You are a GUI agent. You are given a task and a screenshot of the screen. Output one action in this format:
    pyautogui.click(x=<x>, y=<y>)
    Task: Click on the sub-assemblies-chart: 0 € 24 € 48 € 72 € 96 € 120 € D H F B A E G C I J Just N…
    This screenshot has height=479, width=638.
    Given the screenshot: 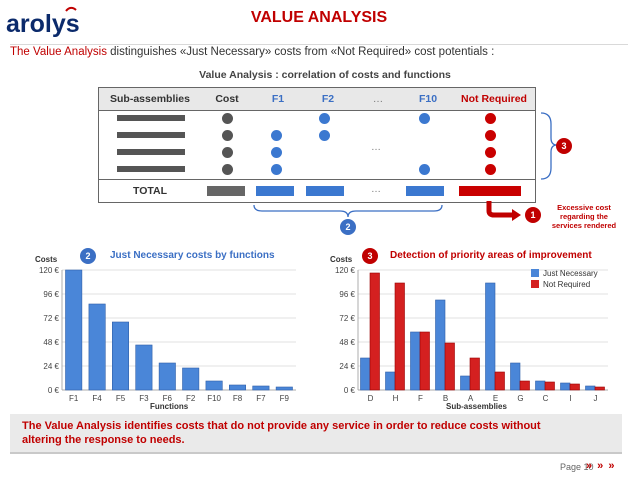 What is the action you would take?
    pyautogui.click(x=471, y=334)
    